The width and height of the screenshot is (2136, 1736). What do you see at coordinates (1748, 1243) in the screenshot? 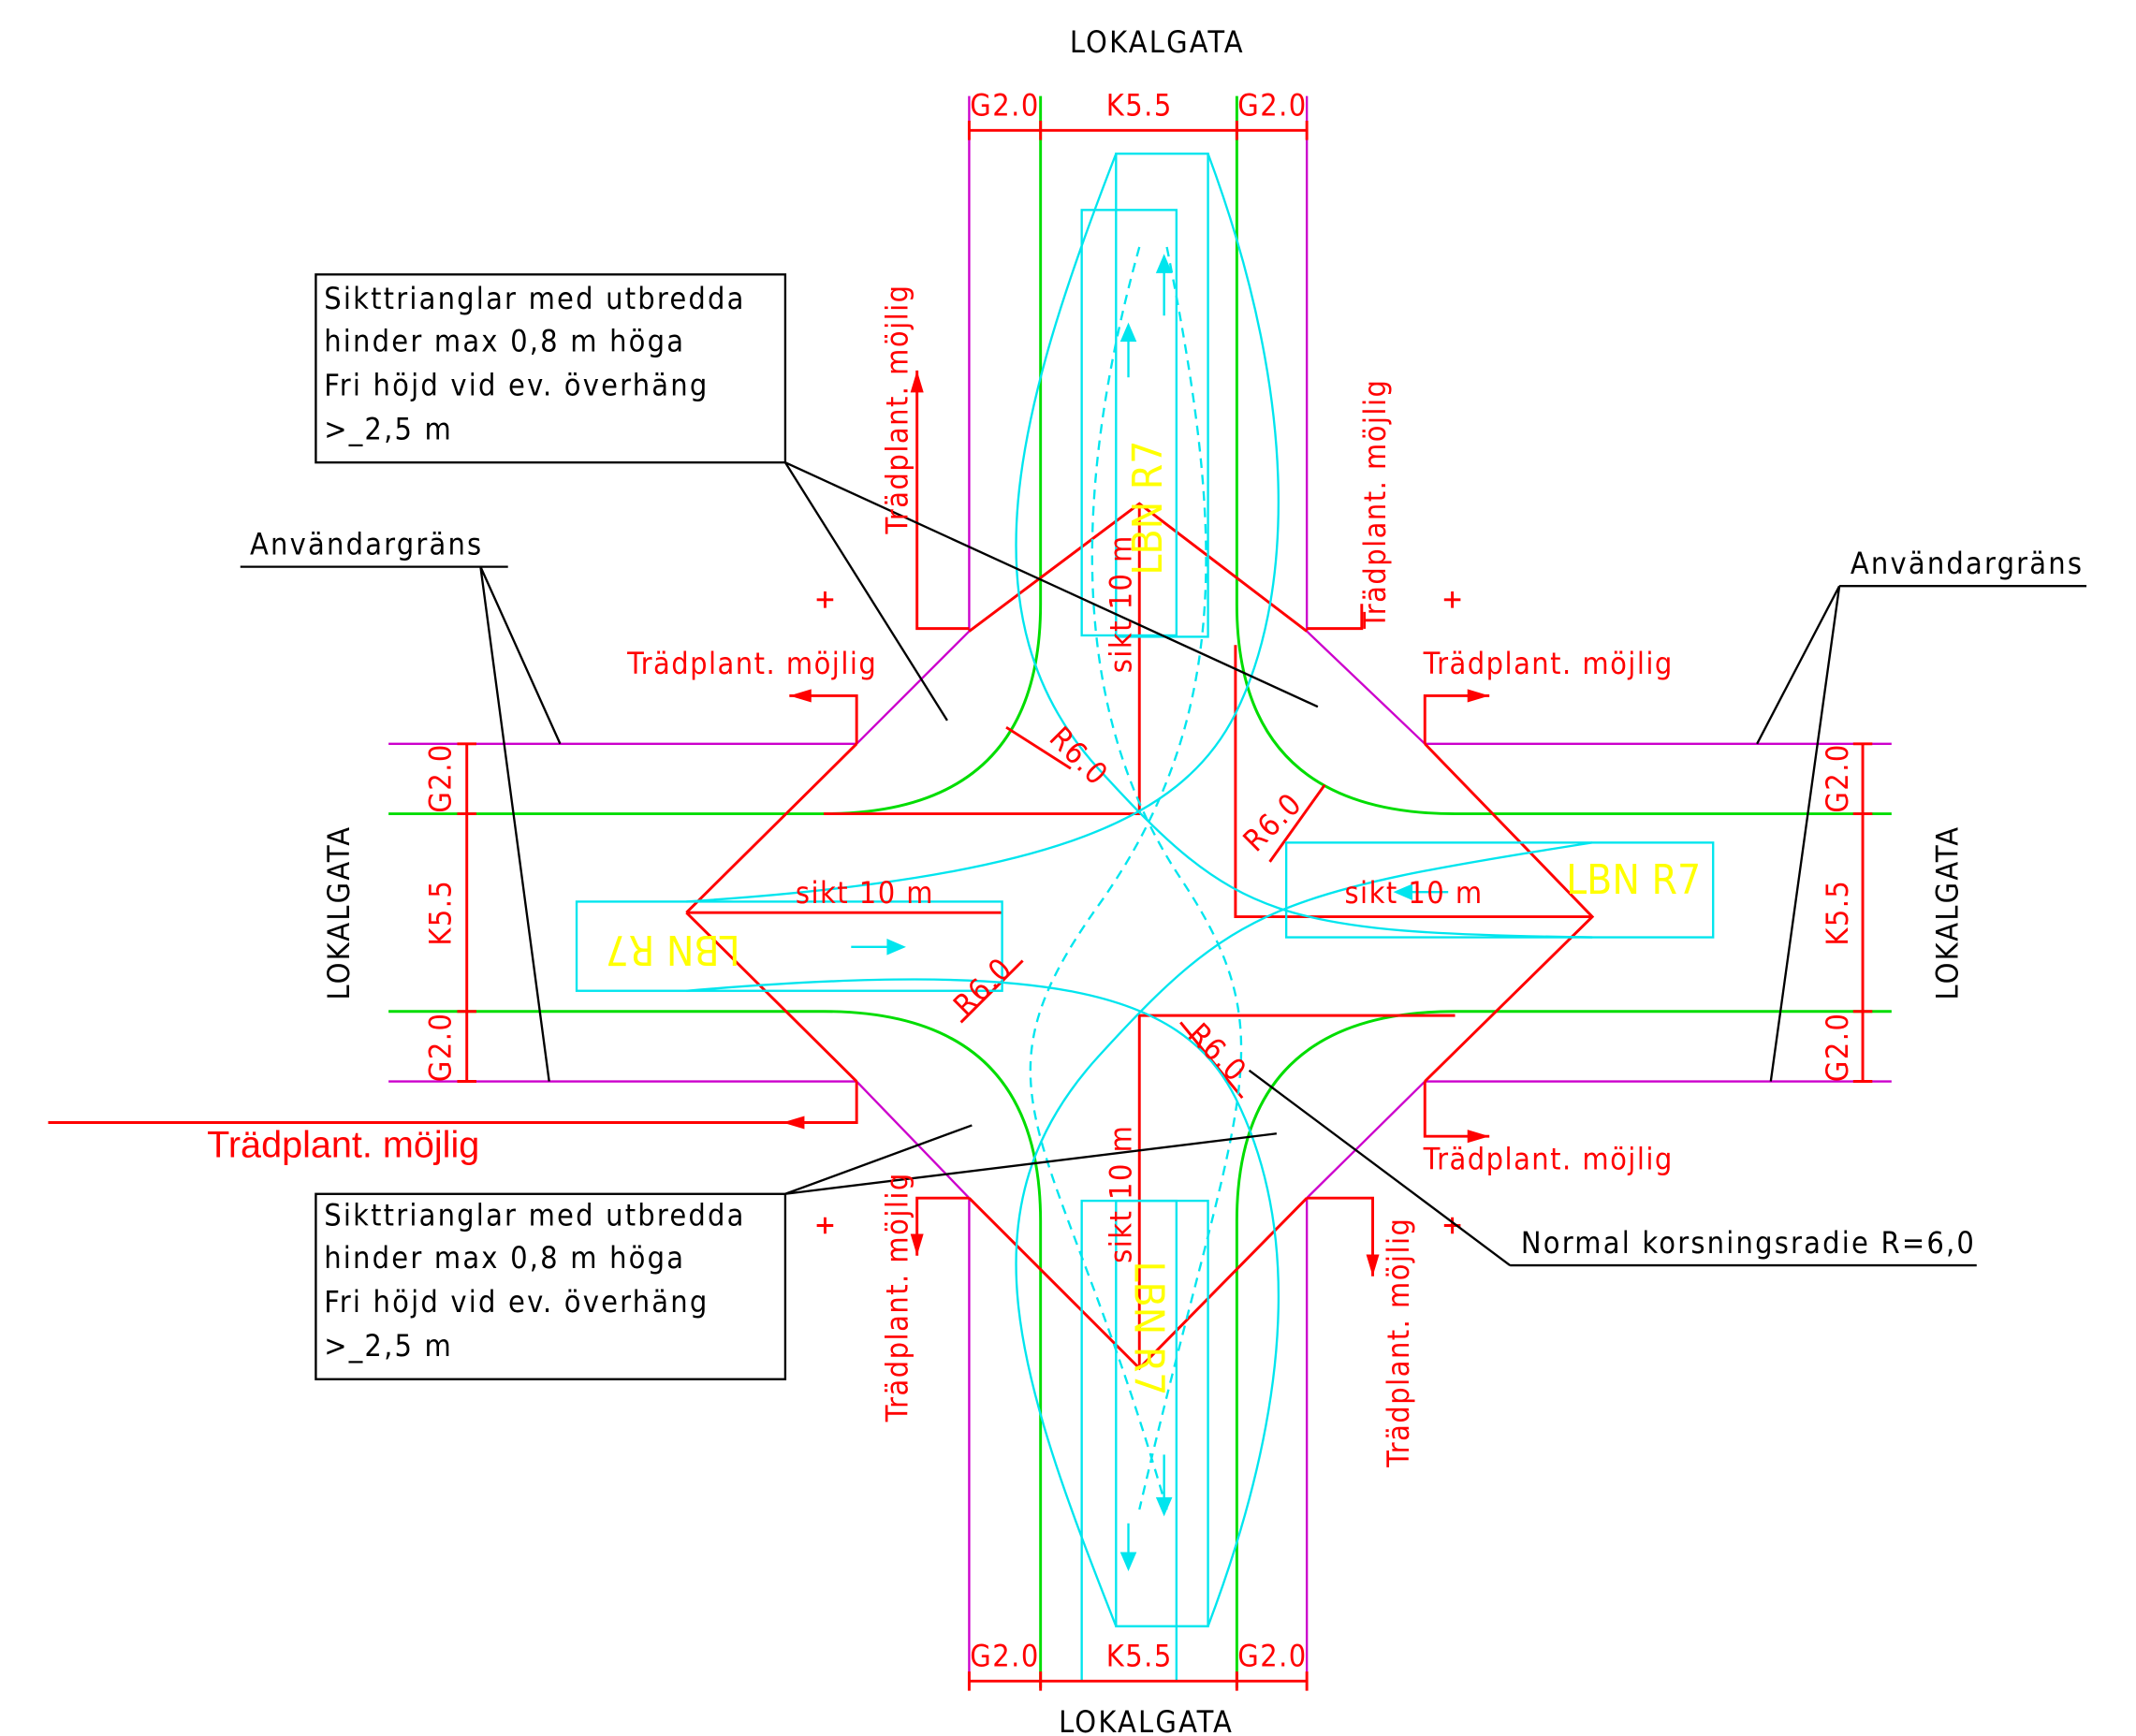
I see `radius-note: Normal korsningsradie R=6,0` at bounding box center [1748, 1243].